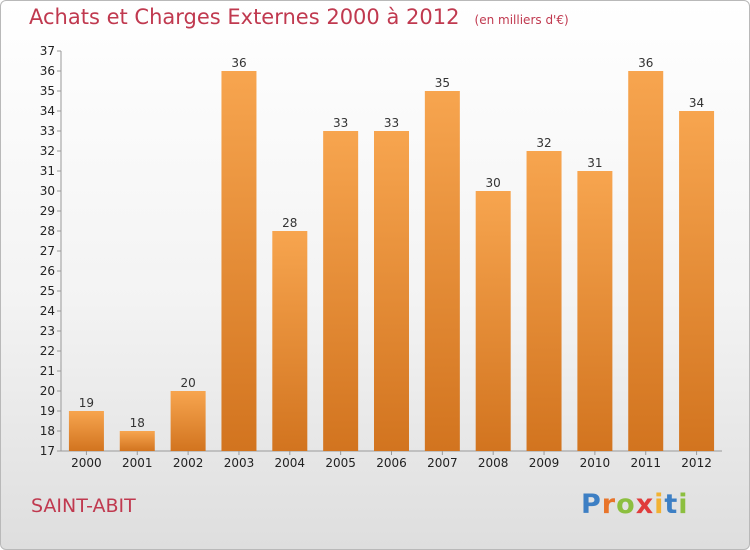 This screenshot has height=550, width=750. What do you see at coordinates (137, 441) in the screenshot?
I see `bar-2001` at bounding box center [137, 441].